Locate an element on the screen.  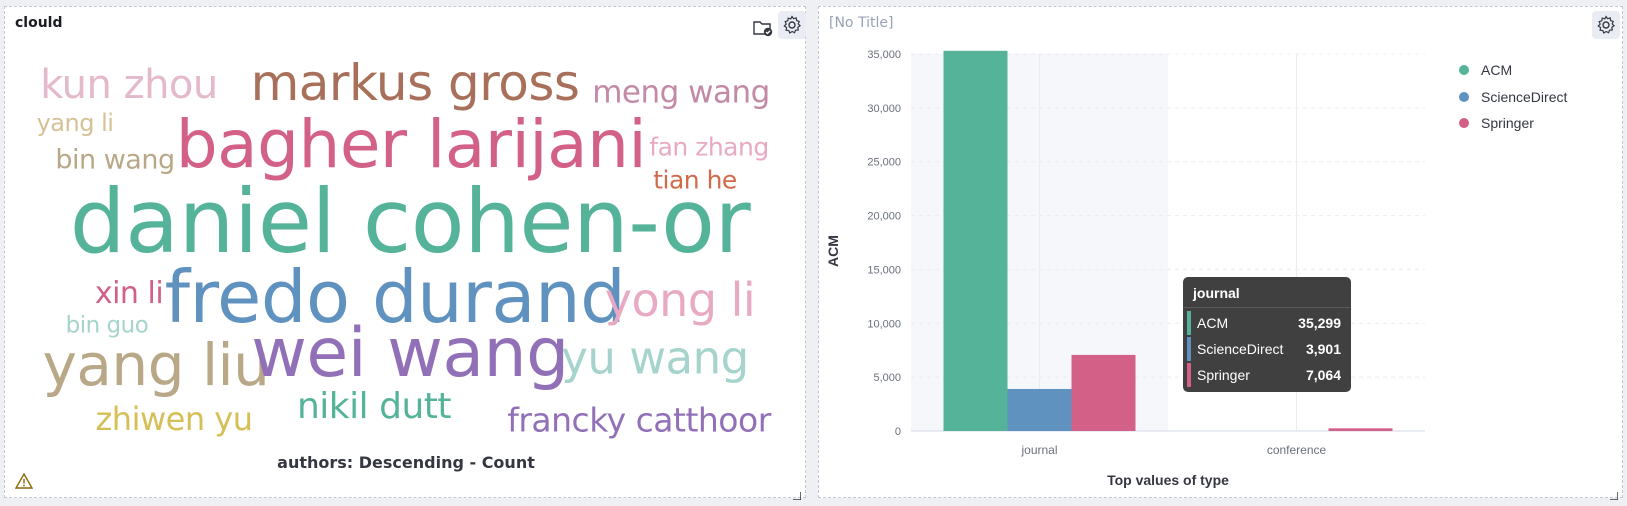
cloud-word: fan zhang is located at coordinates (709, 147).